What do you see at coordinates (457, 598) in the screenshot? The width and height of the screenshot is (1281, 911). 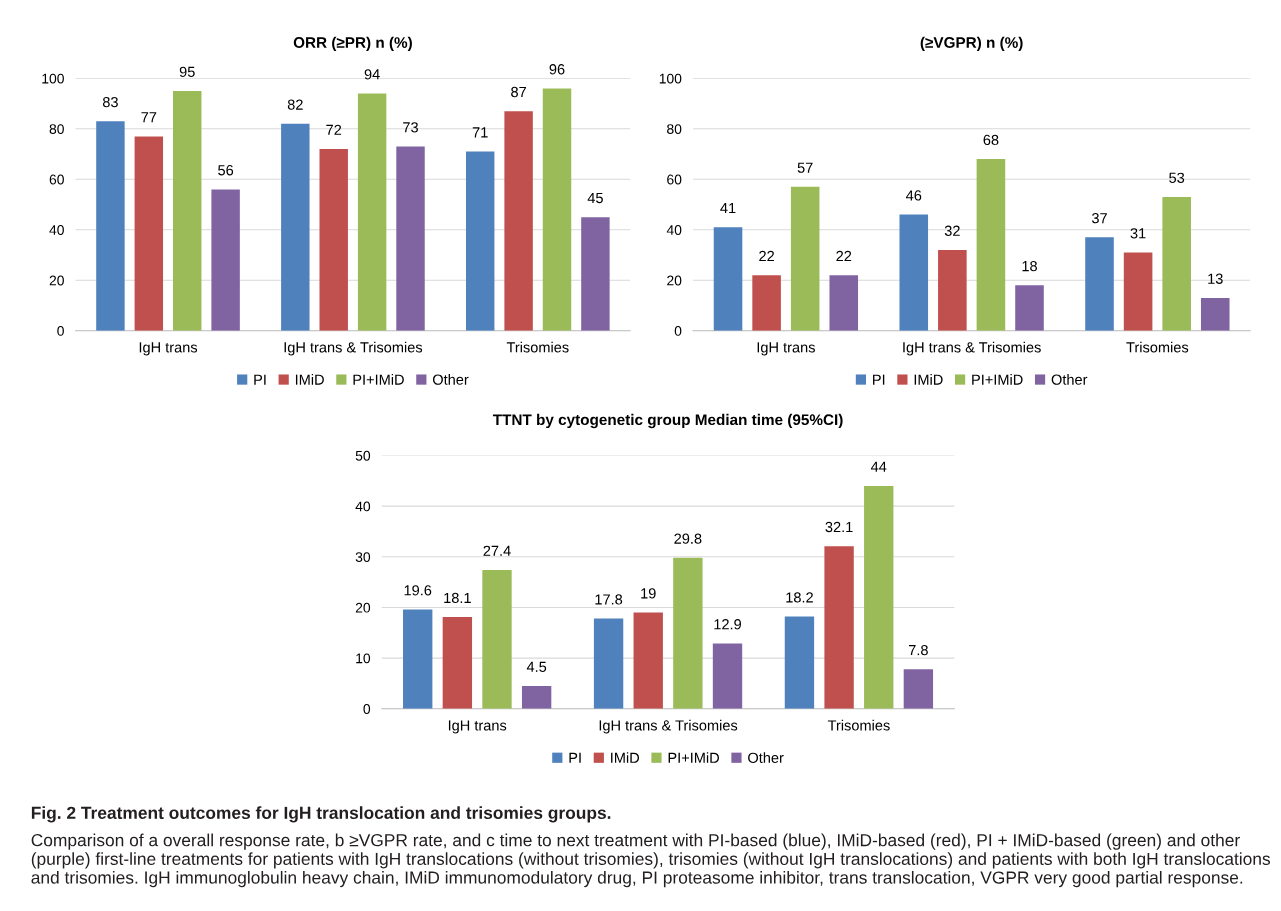 I see `data-label: 18.1` at bounding box center [457, 598].